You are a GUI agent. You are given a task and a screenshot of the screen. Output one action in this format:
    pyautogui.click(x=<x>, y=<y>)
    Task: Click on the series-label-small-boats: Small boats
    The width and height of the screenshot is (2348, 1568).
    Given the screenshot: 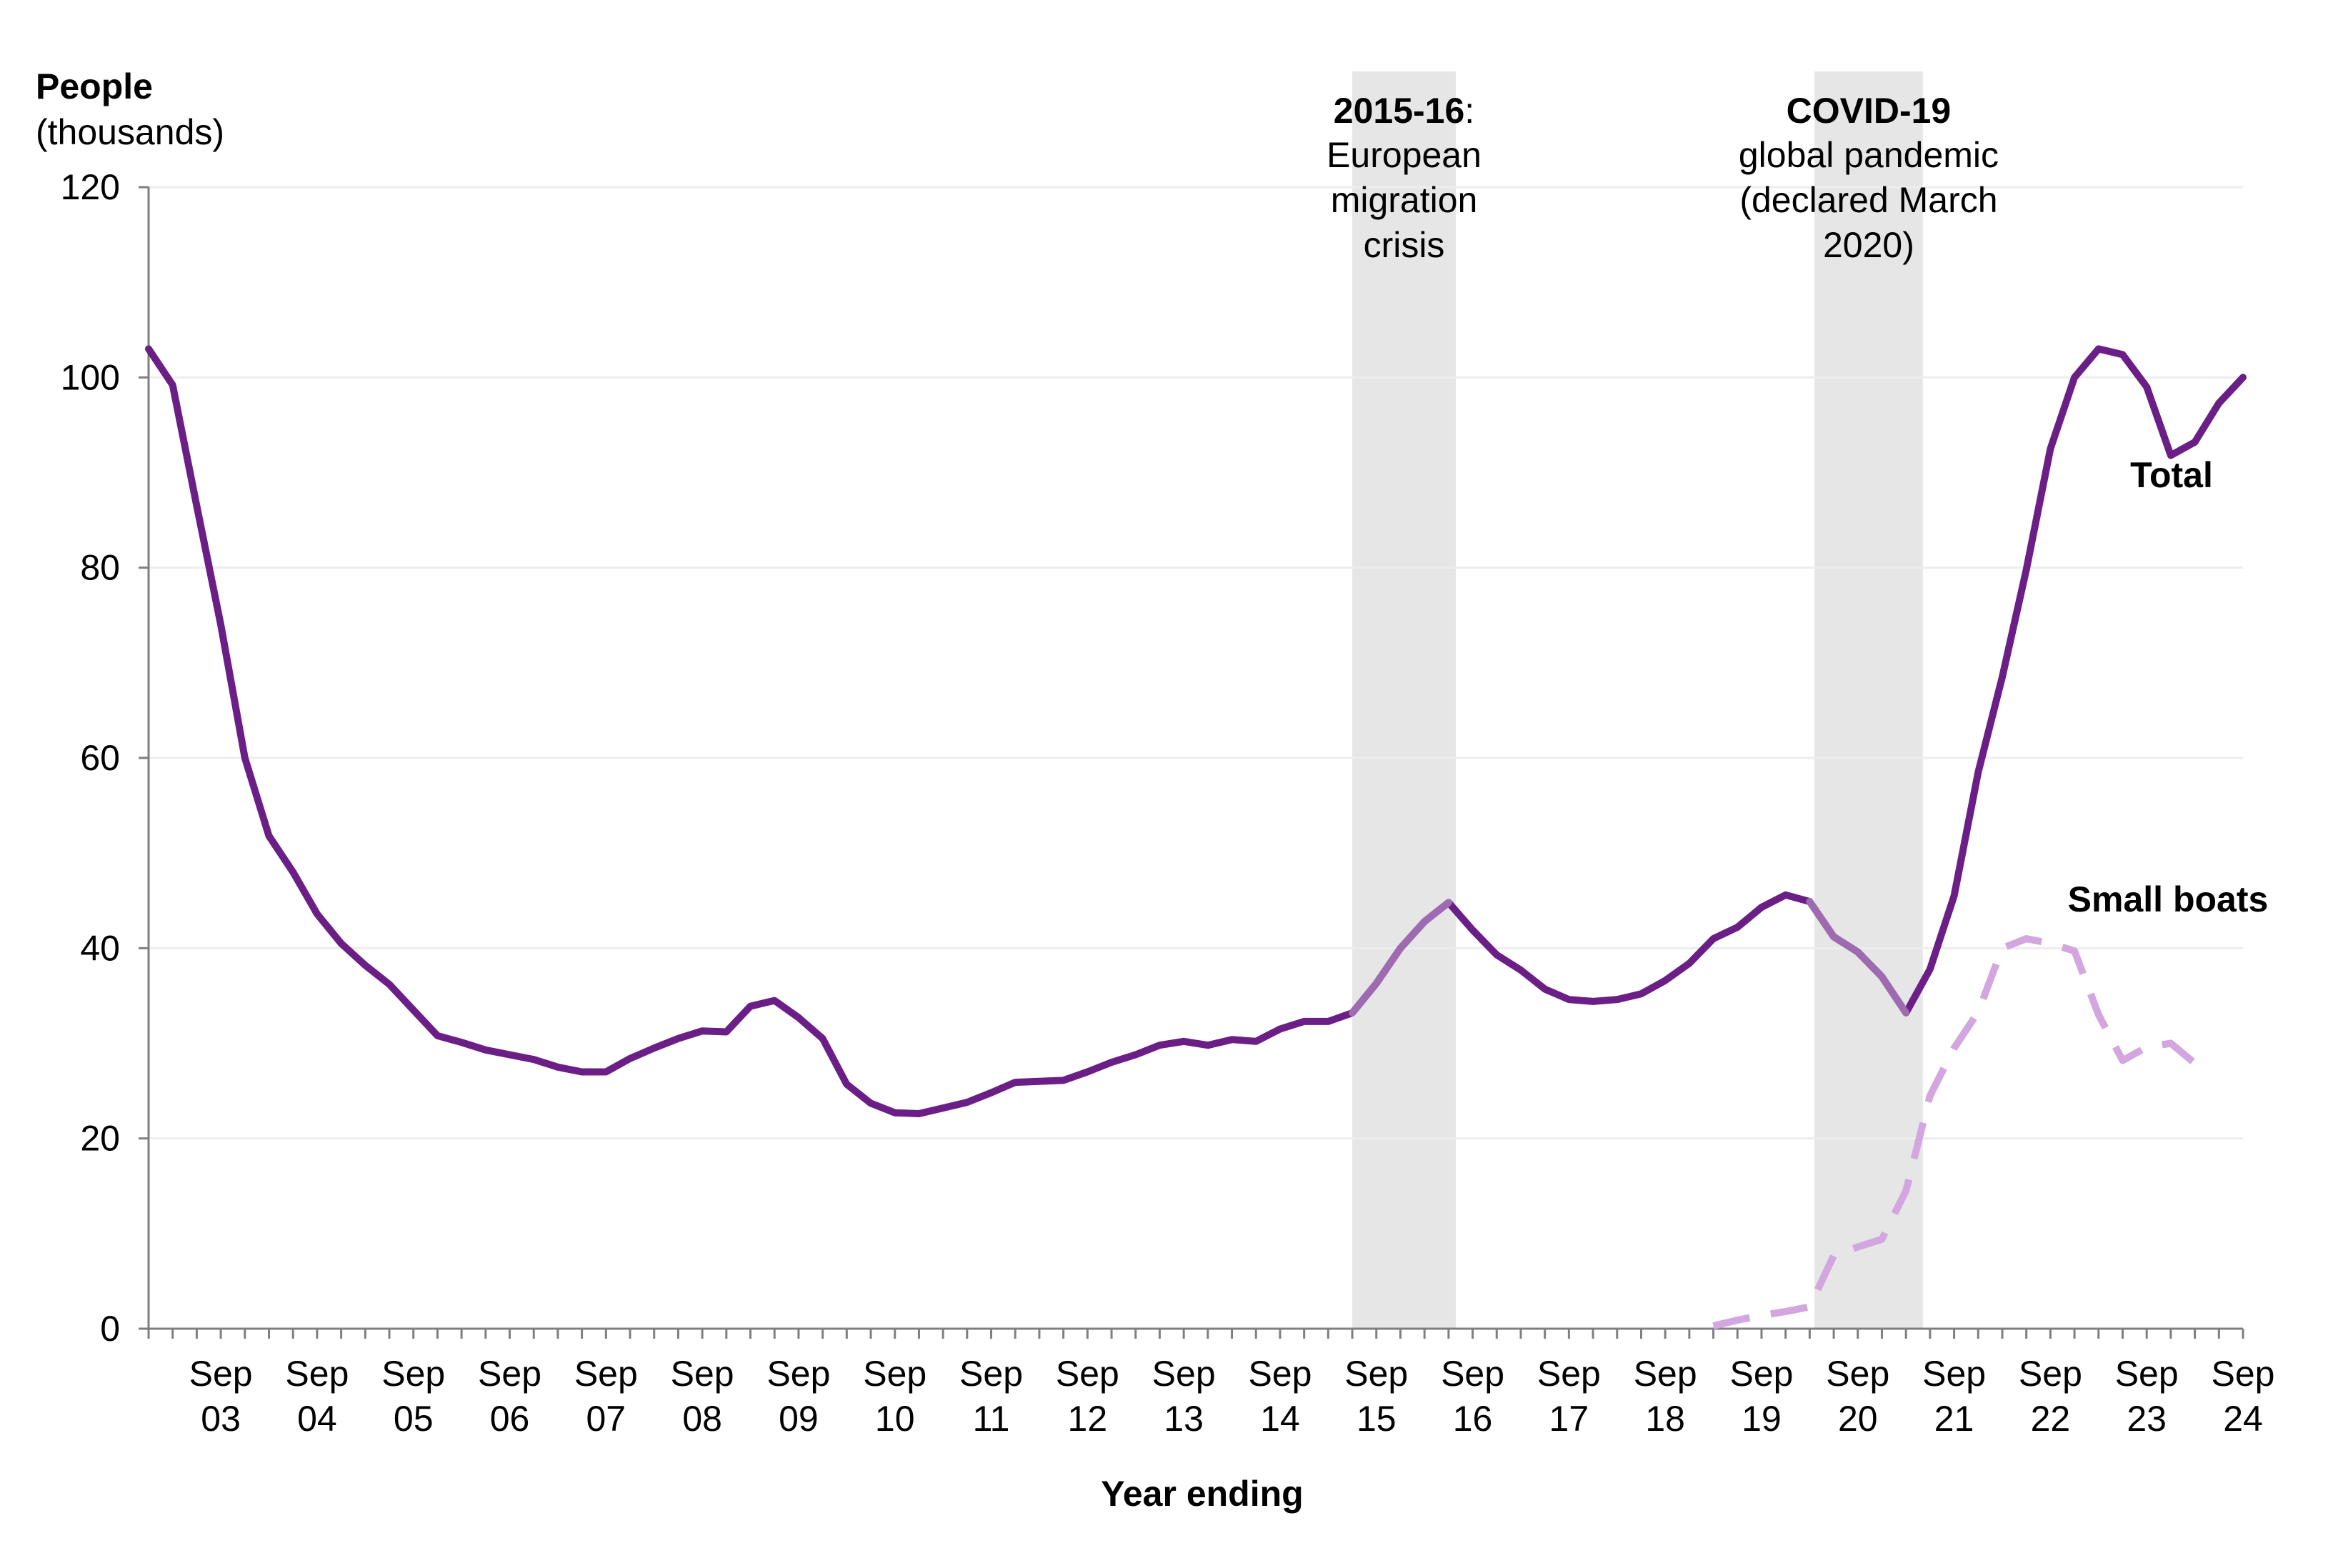 What is the action you would take?
    pyautogui.click(x=2168, y=899)
    